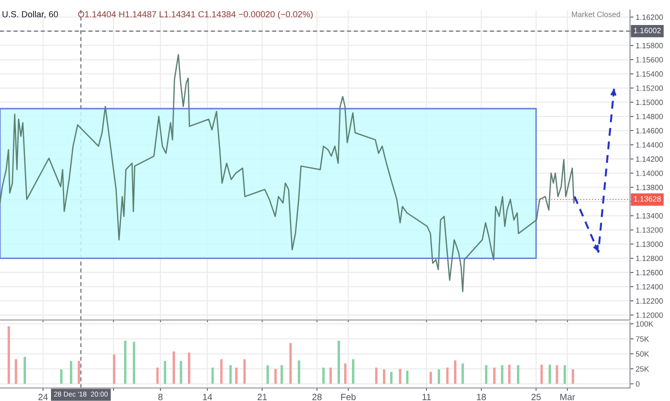 The image size is (670, 401). I want to click on x-tick-label: Mar, so click(568, 397).